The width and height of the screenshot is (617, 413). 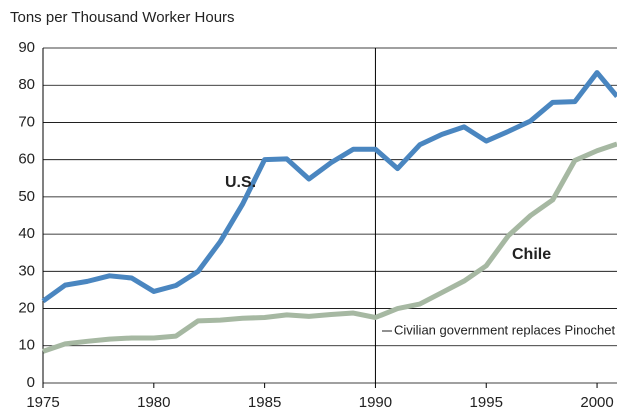 What do you see at coordinates (26, 159) in the screenshot?
I see `y-tick-label: 60` at bounding box center [26, 159].